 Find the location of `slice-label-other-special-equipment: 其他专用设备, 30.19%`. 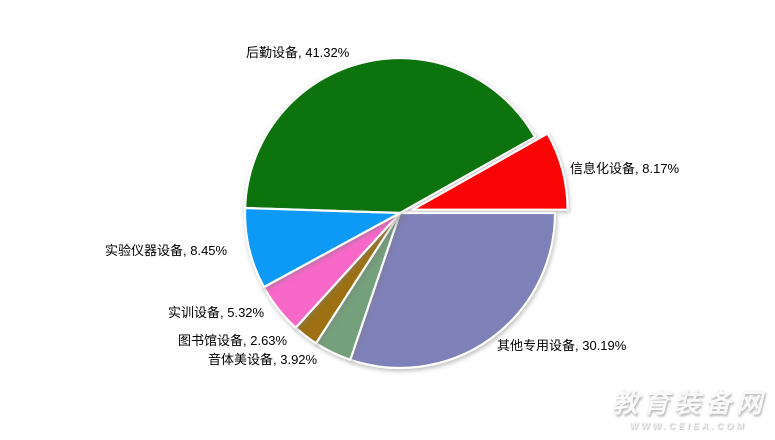

slice-label-other-special-equipment: 其他专用设备, 30.19% is located at coordinates (562, 345).